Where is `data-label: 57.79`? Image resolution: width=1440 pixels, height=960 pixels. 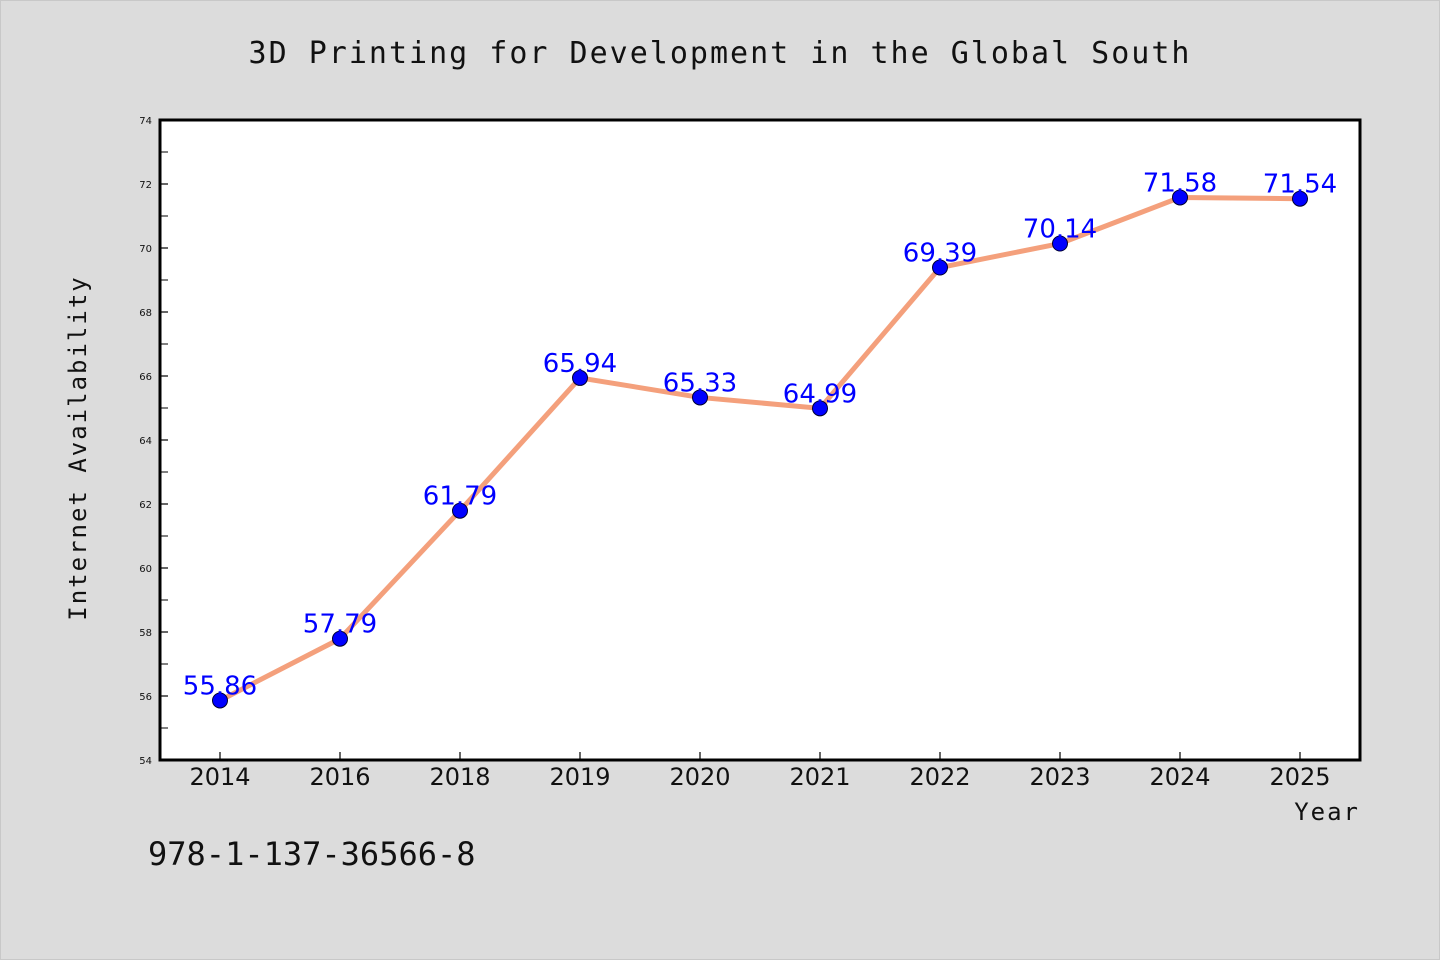
data-label: 57.79 is located at coordinates (340, 625).